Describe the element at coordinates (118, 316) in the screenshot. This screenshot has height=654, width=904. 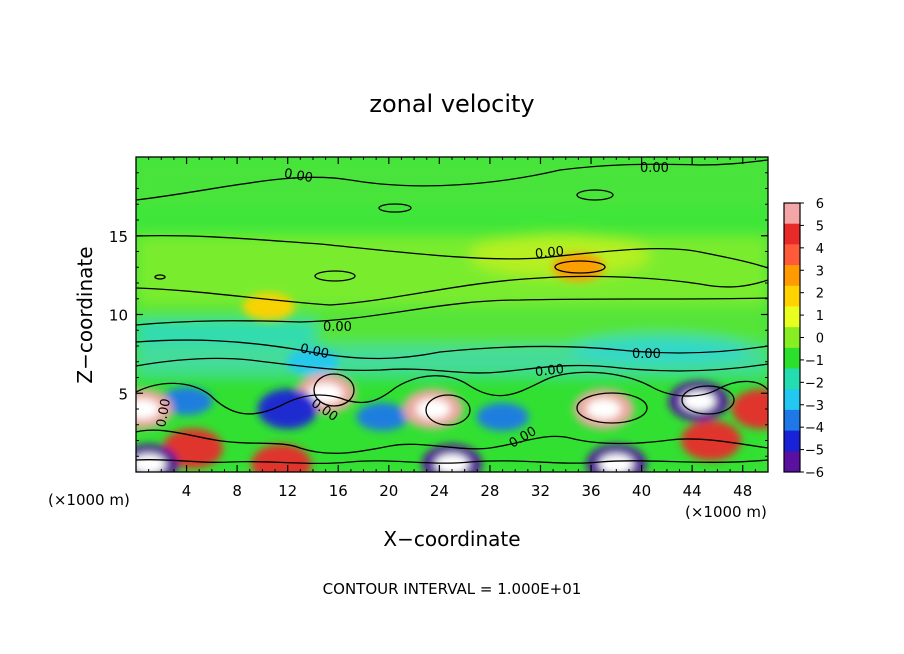
I see `y-tick-label: 10` at that location.